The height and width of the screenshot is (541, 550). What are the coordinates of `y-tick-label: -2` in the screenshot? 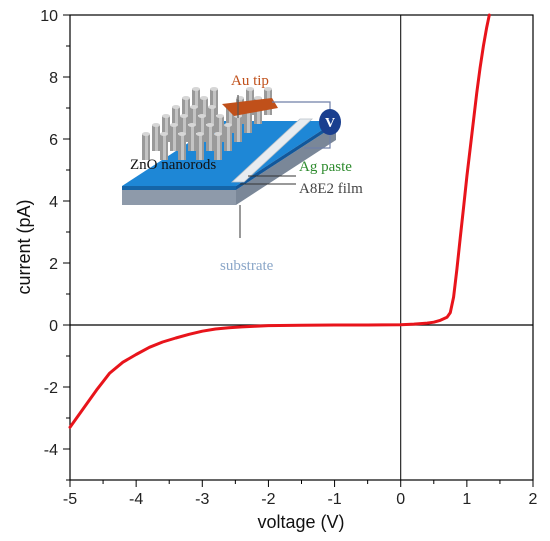 It's located at (51, 388).